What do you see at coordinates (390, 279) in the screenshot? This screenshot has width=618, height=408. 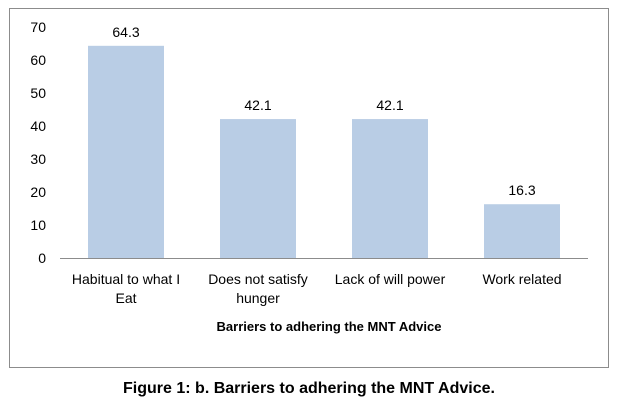 I see `category-label: Lack of will power` at bounding box center [390, 279].